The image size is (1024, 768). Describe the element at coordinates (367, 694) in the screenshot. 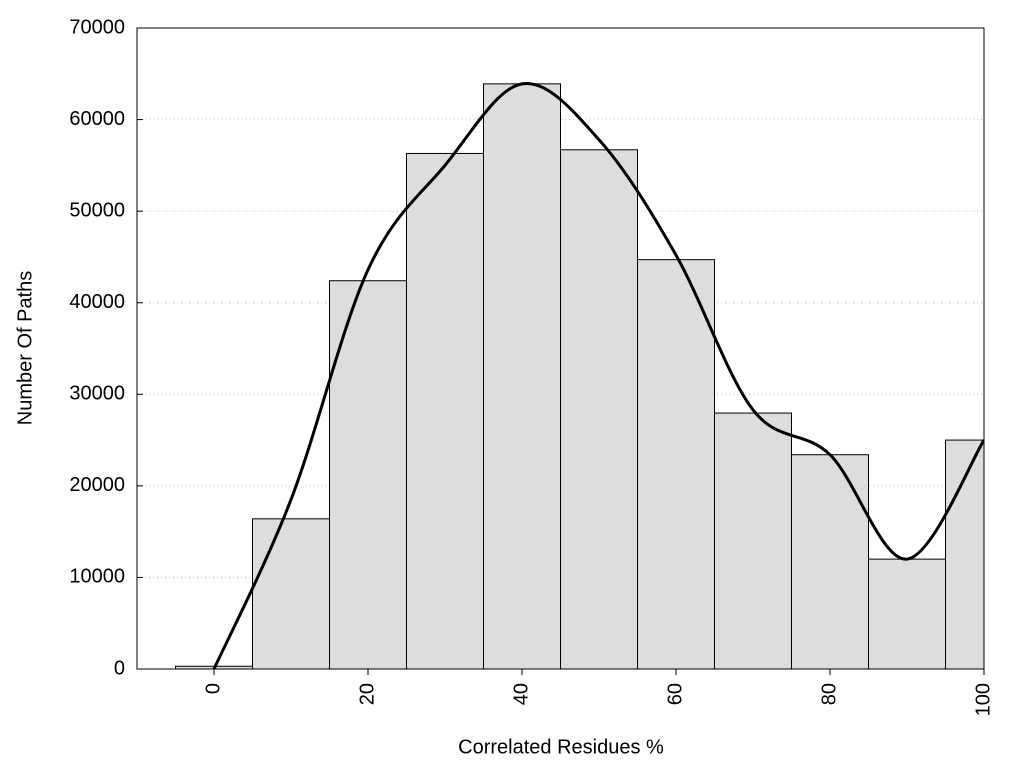

I see `x-tick-label: 20` at that location.